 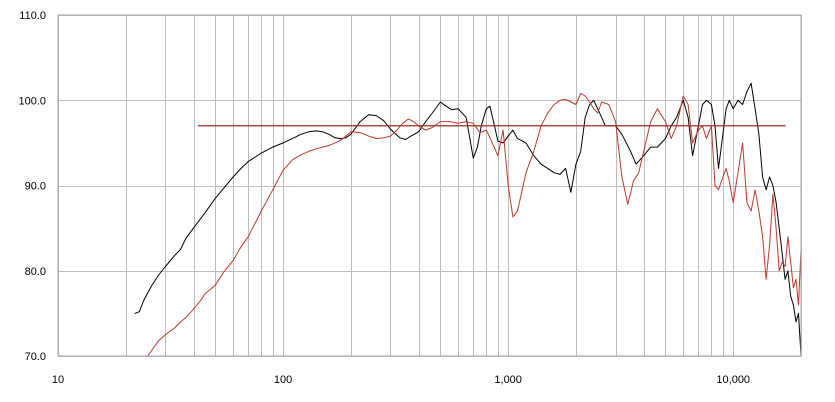 I want to click on x-tick-label-1: 100, so click(x=283, y=380).